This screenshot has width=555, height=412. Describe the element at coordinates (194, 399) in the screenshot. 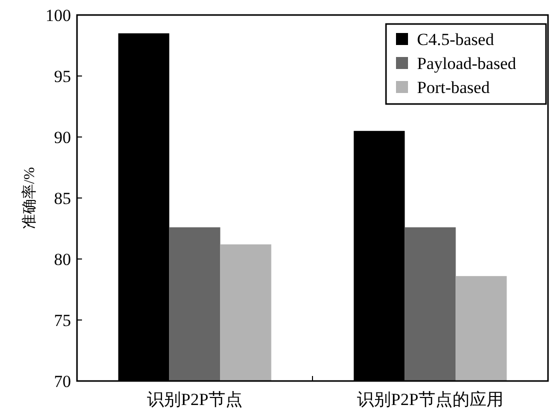

I see `x-tick-label: 识别P2P节点` at that location.